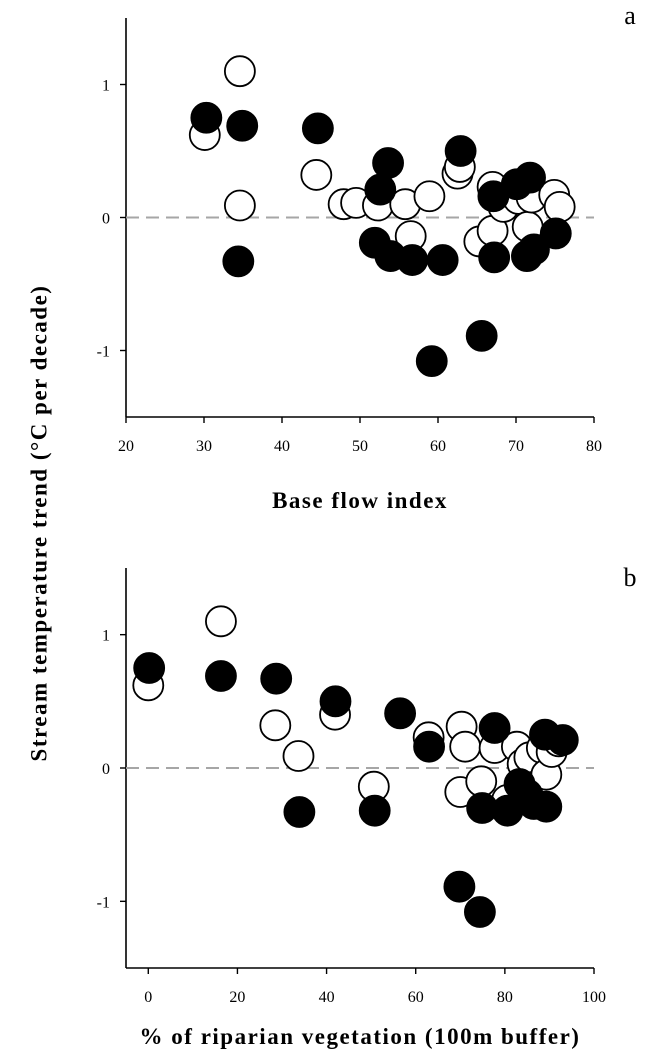 Image resolution: width=667 pixels, height=1064 pixels. I want to click on x-axis-label: Base flow index, so click(360, 500).